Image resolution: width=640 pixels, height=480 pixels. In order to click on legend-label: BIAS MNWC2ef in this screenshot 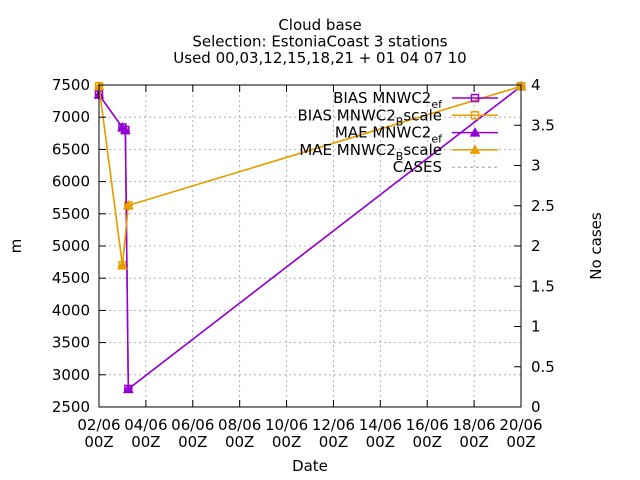, I will do `click(388, 100)`.